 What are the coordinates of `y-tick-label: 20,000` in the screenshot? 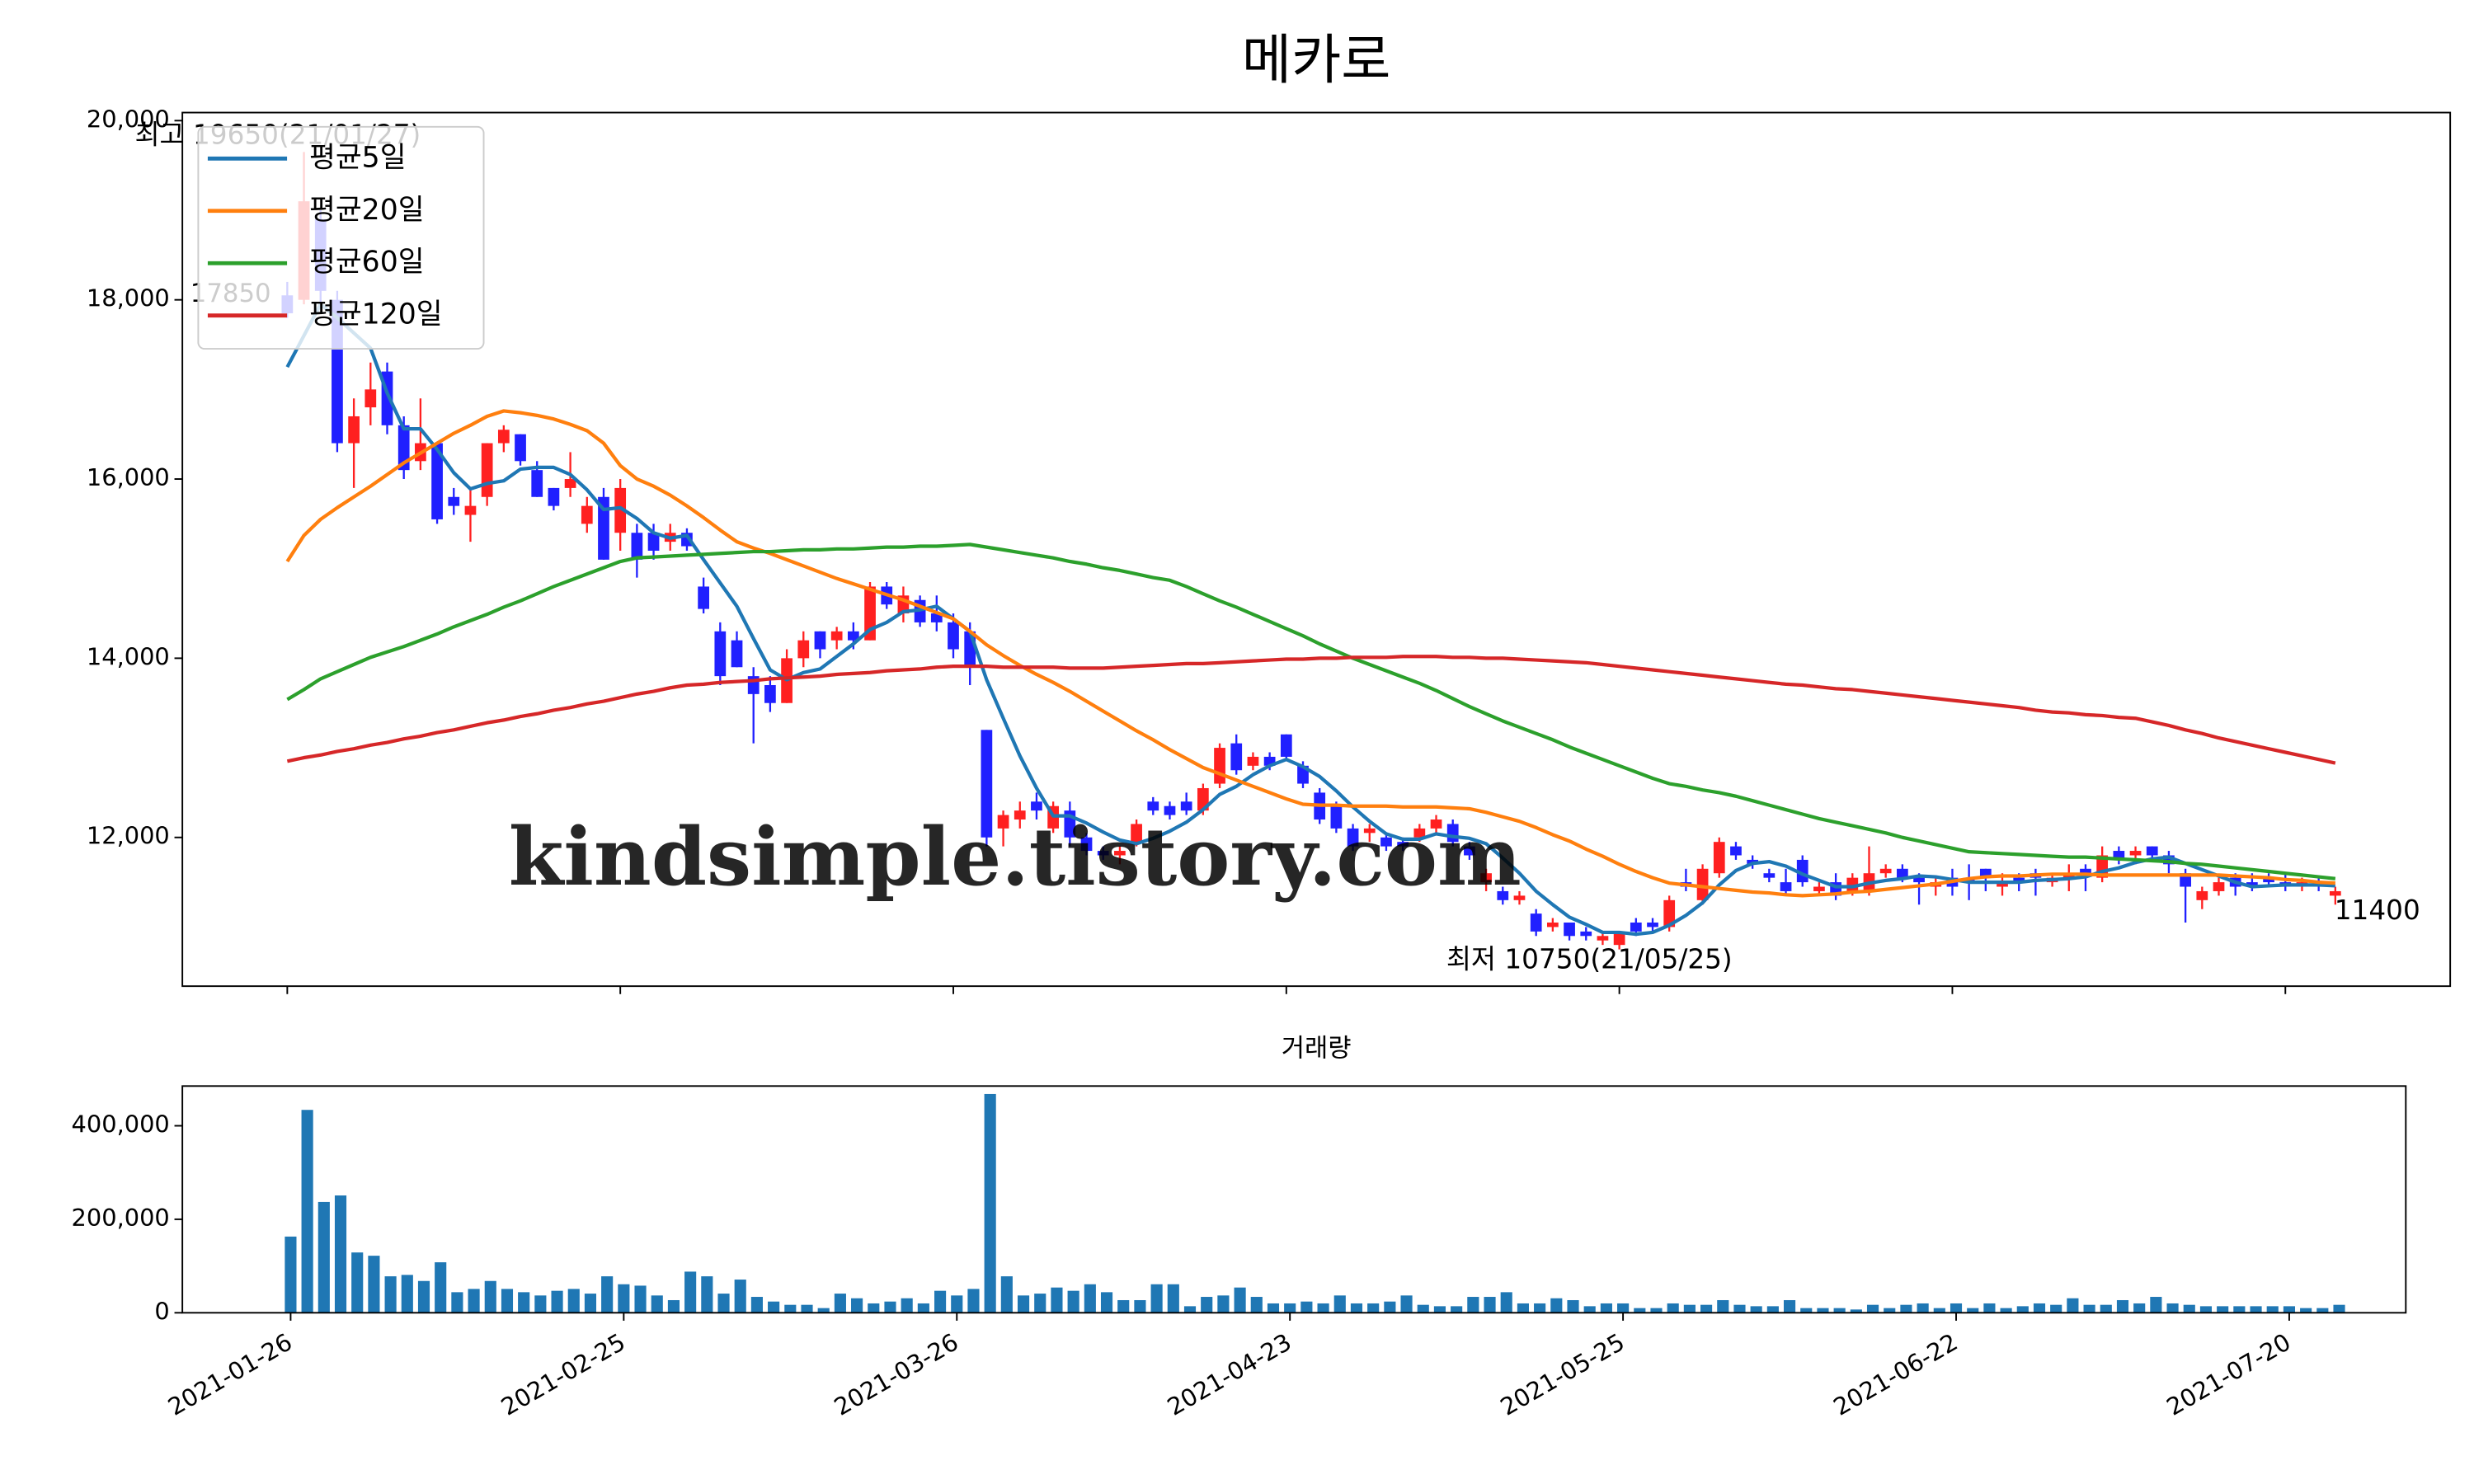 It's located at (128, 119).